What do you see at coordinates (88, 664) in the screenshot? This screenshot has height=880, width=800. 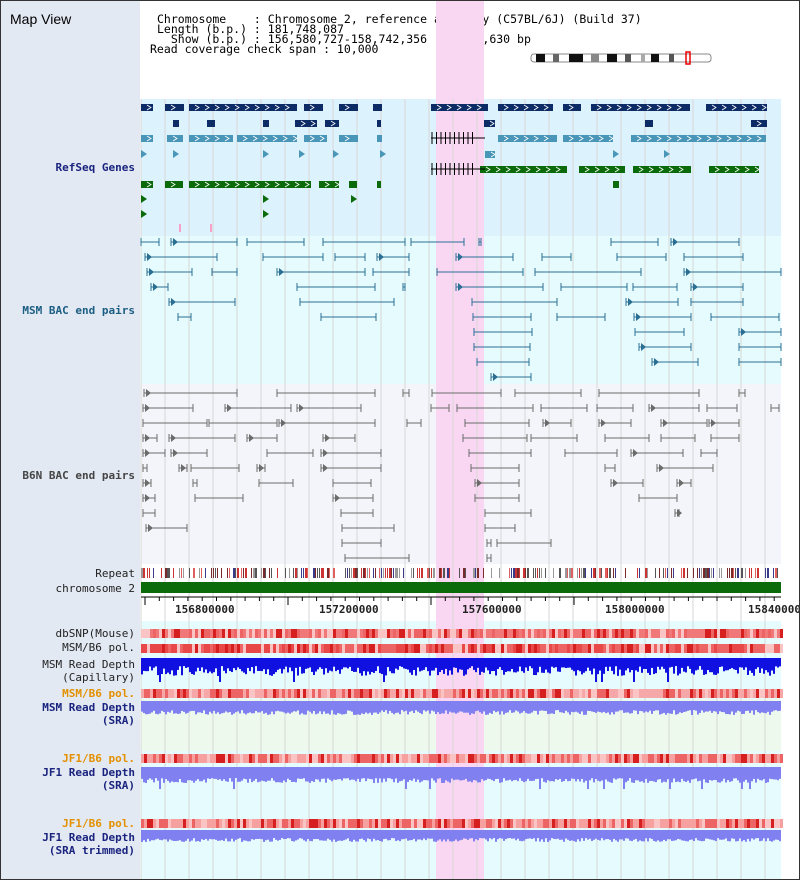 I see `track-label-msm-depth-capillary: MSM Read Depth` at bounding box center [88, 664].